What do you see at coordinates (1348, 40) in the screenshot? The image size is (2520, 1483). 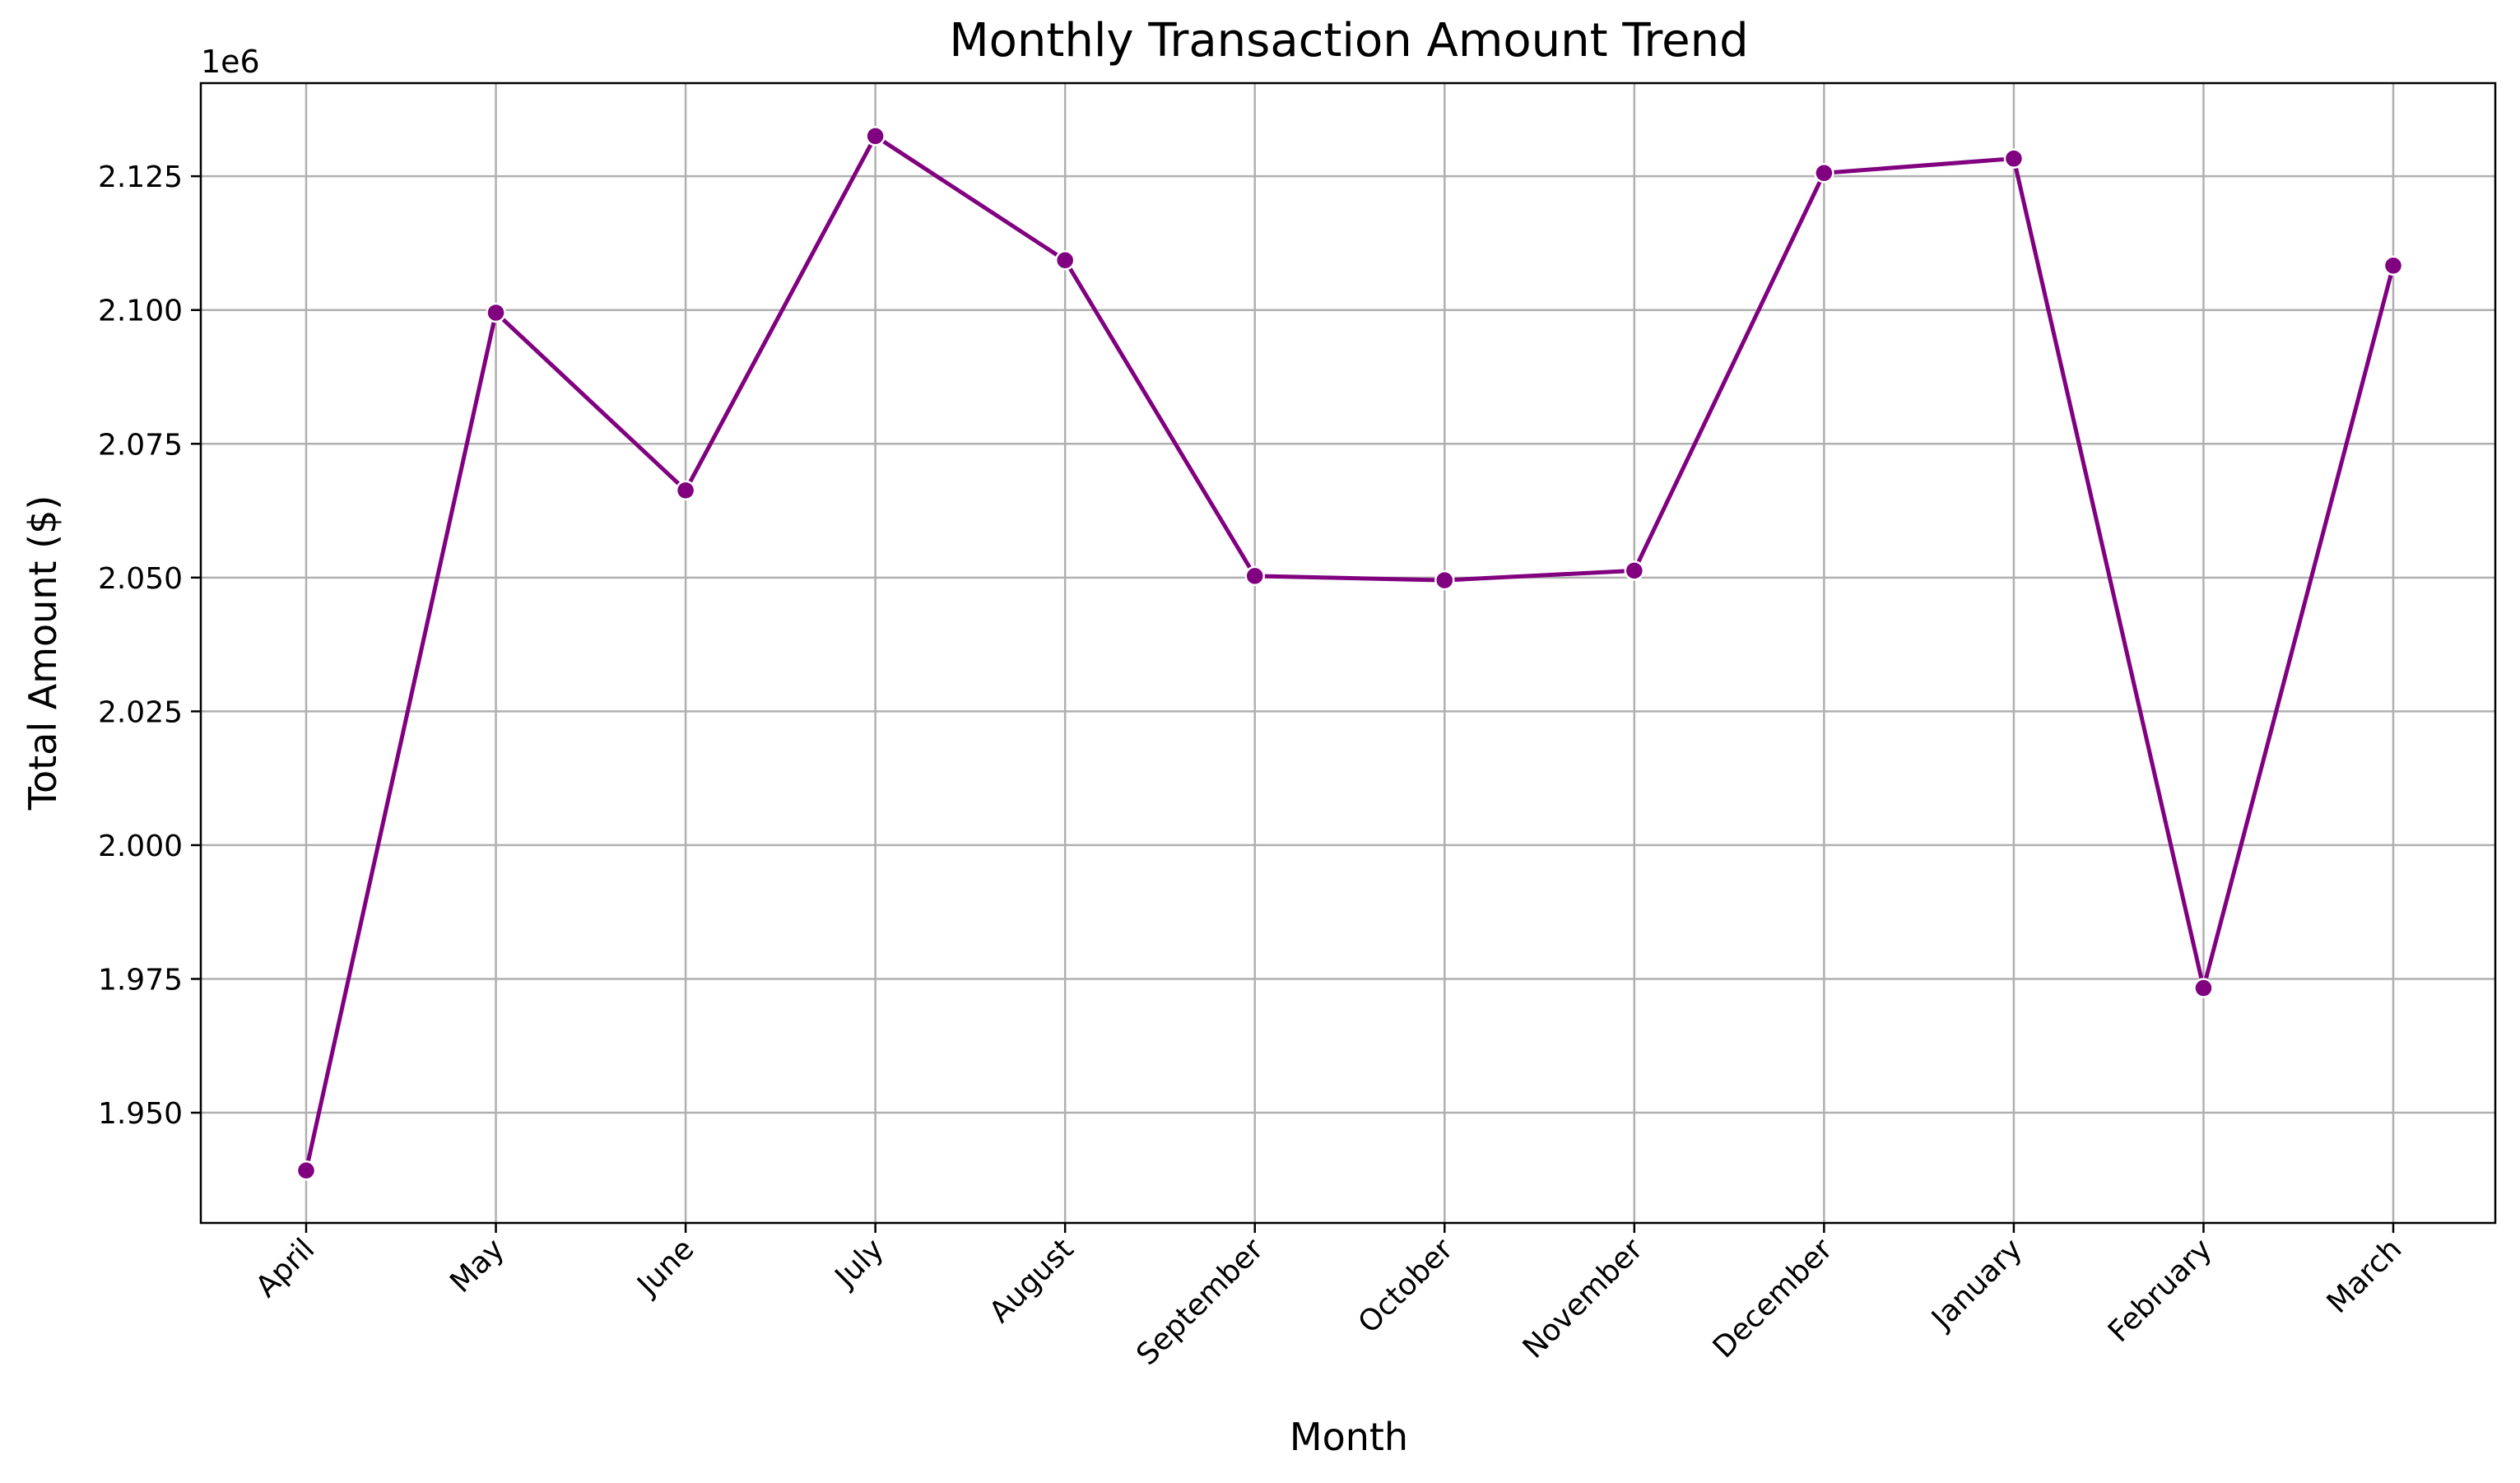 I see `chart-title: Monthly Transaction Amount Trend` at bounding box center [1348, 40].